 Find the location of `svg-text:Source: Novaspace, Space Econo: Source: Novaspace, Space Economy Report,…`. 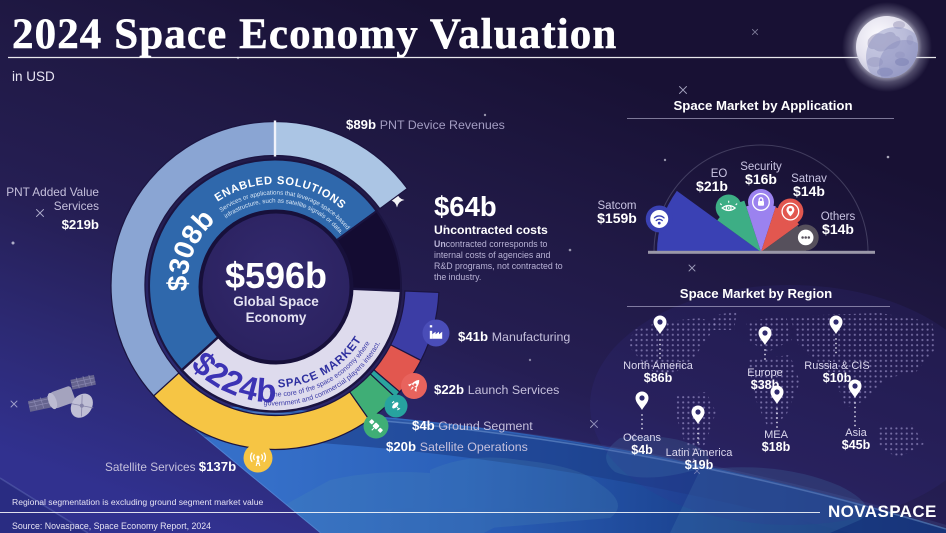

svg-text:Source: Novaspace, Space Econo: Source: Novaspace, Space Economy Report,… is located at coordinates (111, 526).